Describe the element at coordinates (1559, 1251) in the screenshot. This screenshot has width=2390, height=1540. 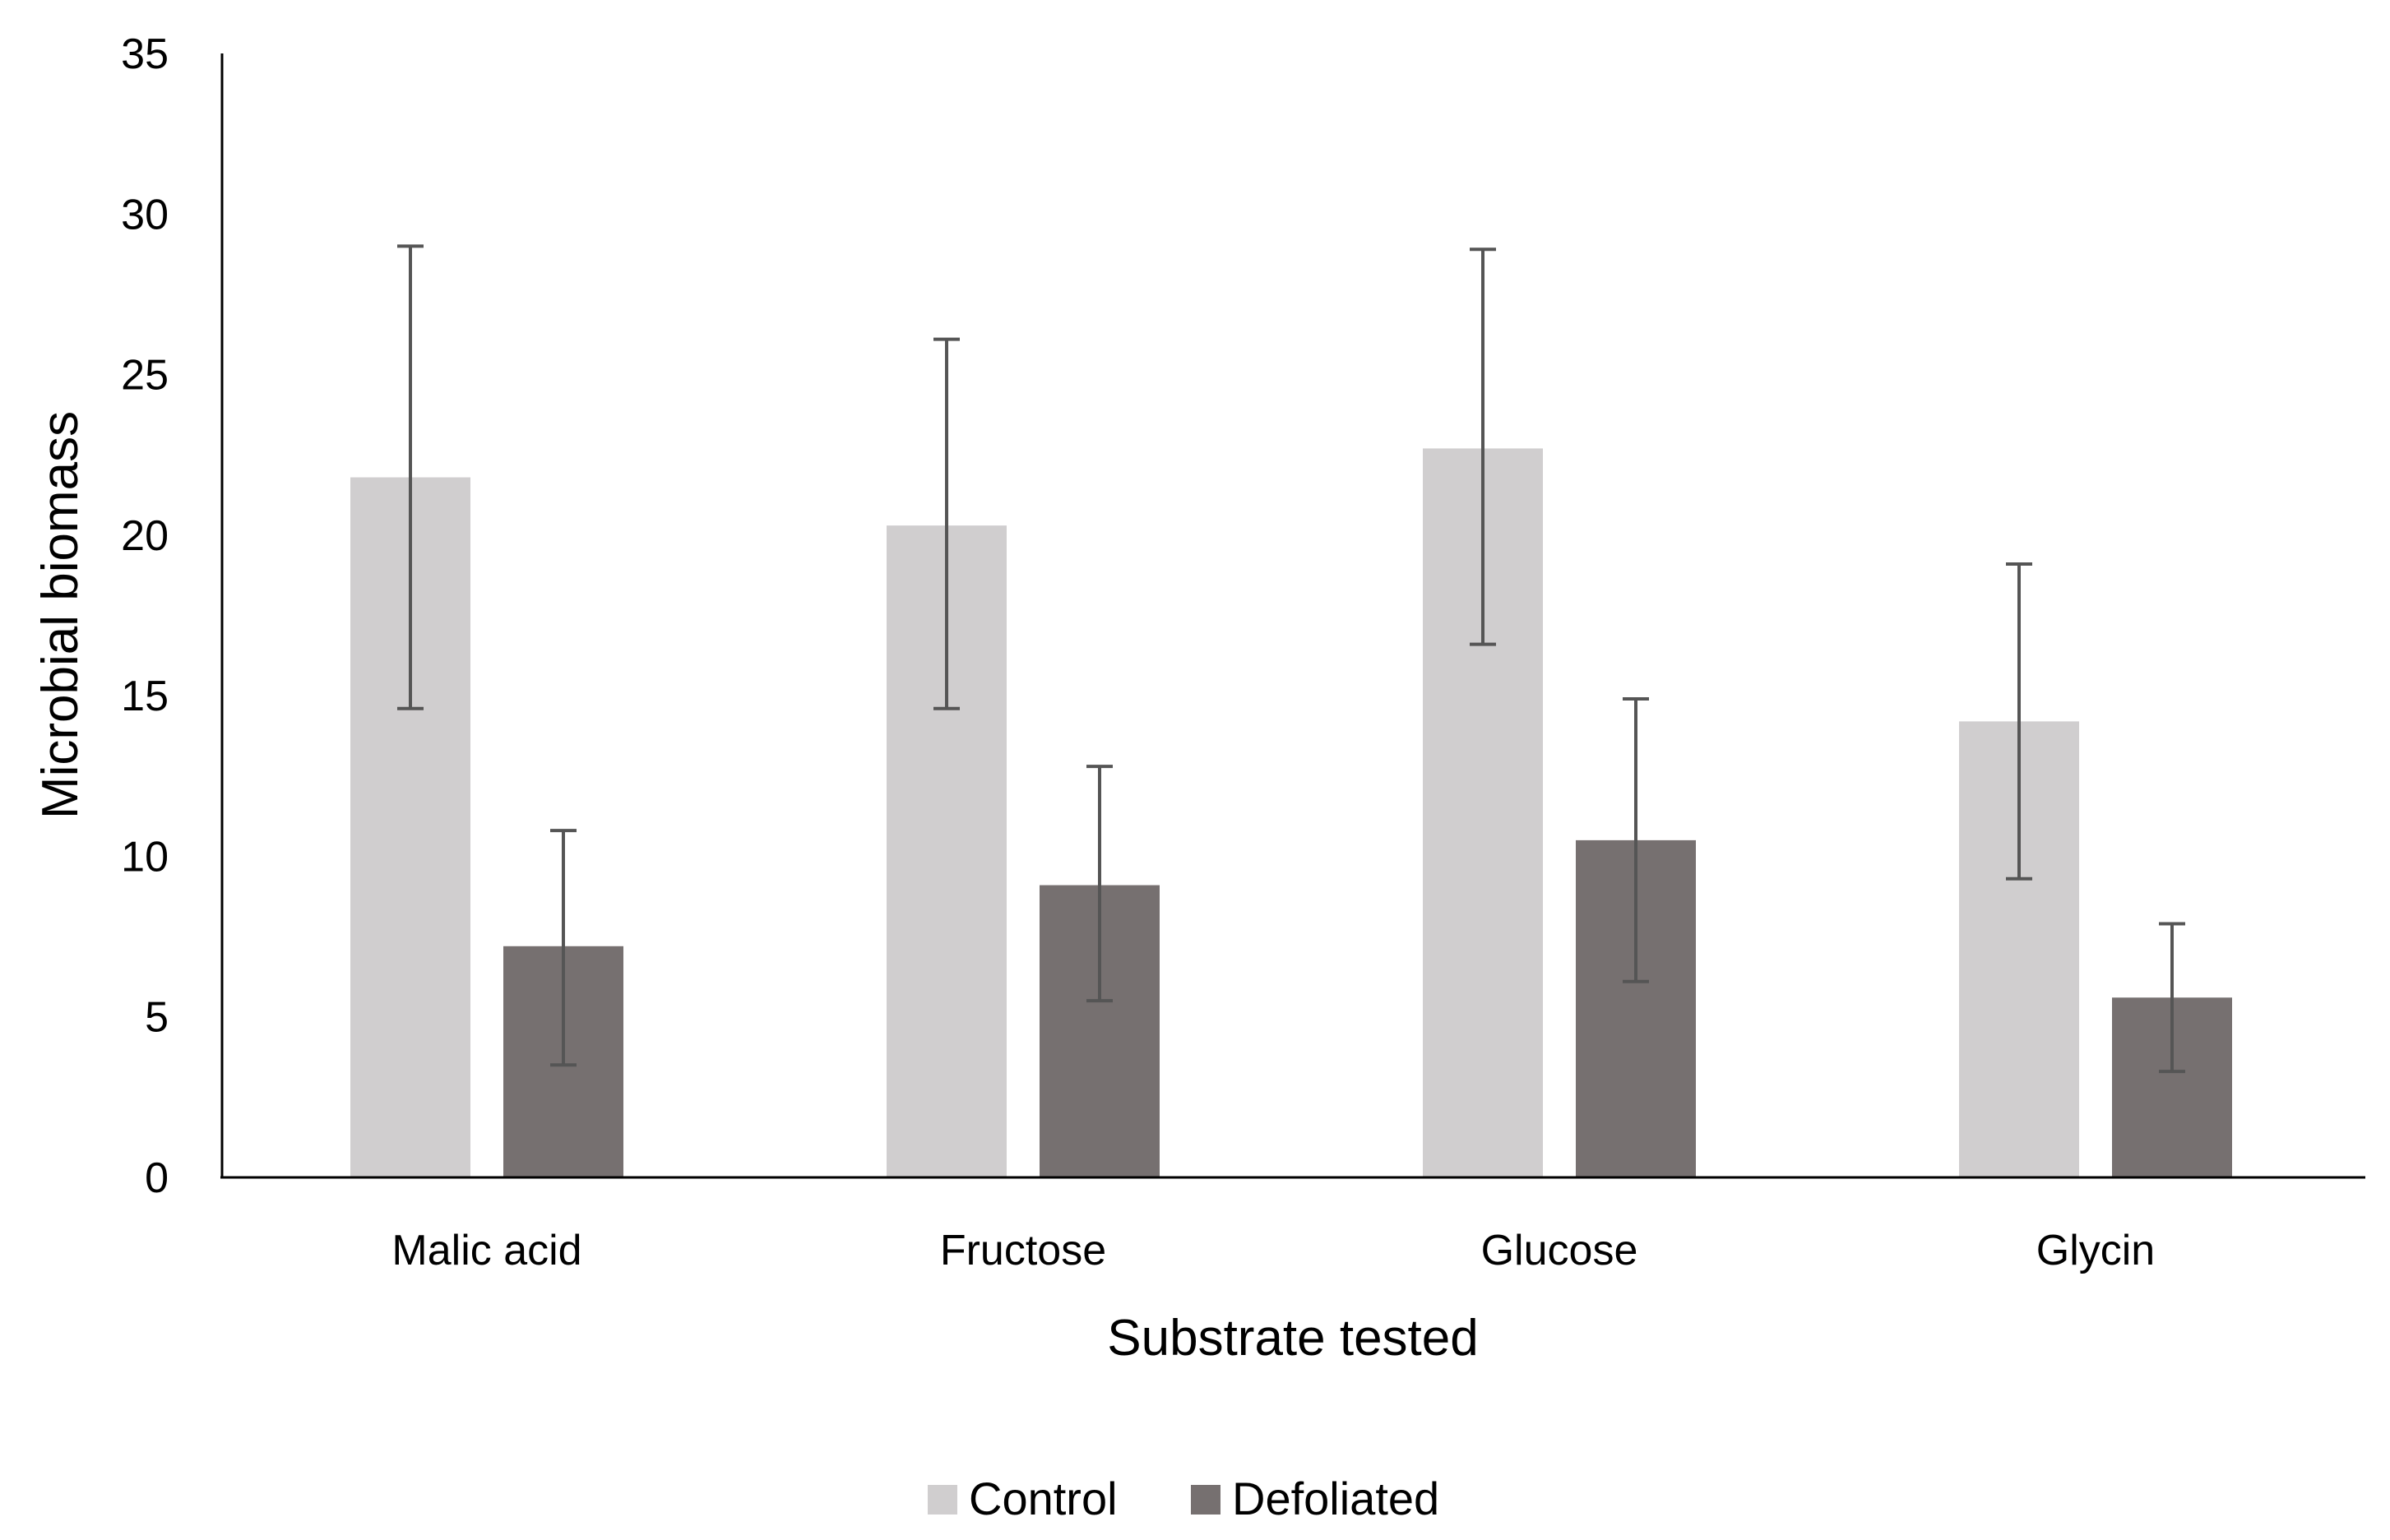
I see `x-tick-label: Glucose` at that location.